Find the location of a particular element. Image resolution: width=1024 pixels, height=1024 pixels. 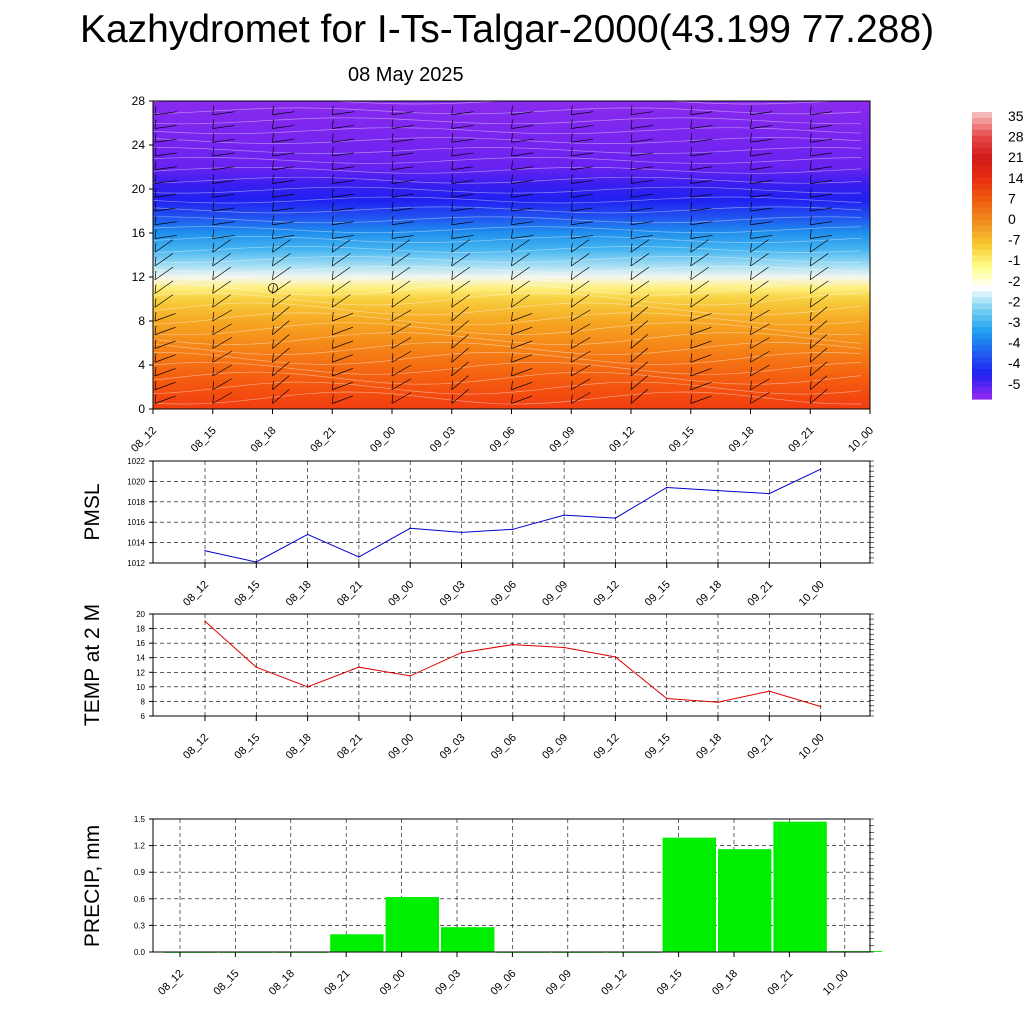

y-tick-label: 16 is located at coordinates (139, 233).